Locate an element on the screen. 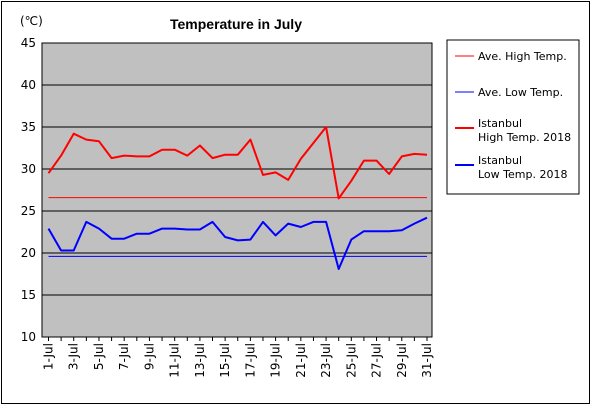 The width and height of the screenshot is (593, 407). x-tick-label: 27-Jul is located at coordinates (377, 360).